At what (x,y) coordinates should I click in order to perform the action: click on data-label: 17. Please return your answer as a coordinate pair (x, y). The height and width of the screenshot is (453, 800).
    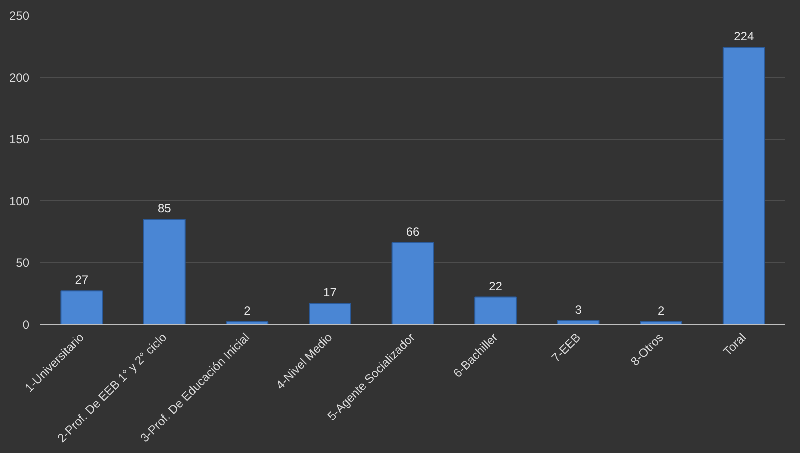
    Looking at the image, I should click on (331, 292).